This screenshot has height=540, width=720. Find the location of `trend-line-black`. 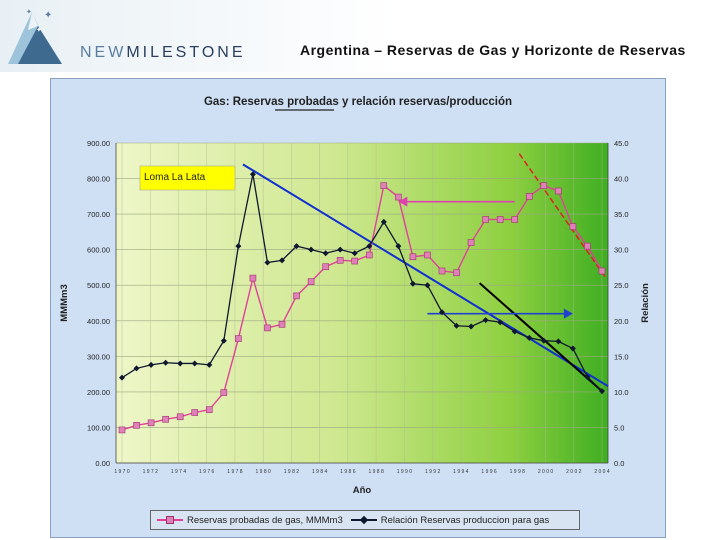

trend-line-black is located at coordinates (540, 337).